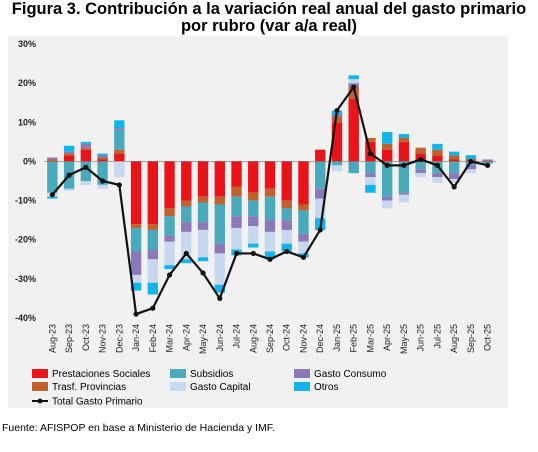  What do you see at coordinates (253, 338) in the screenshot?
I see `x-tick-label: Aug-24` at bounding box center [253, 338].